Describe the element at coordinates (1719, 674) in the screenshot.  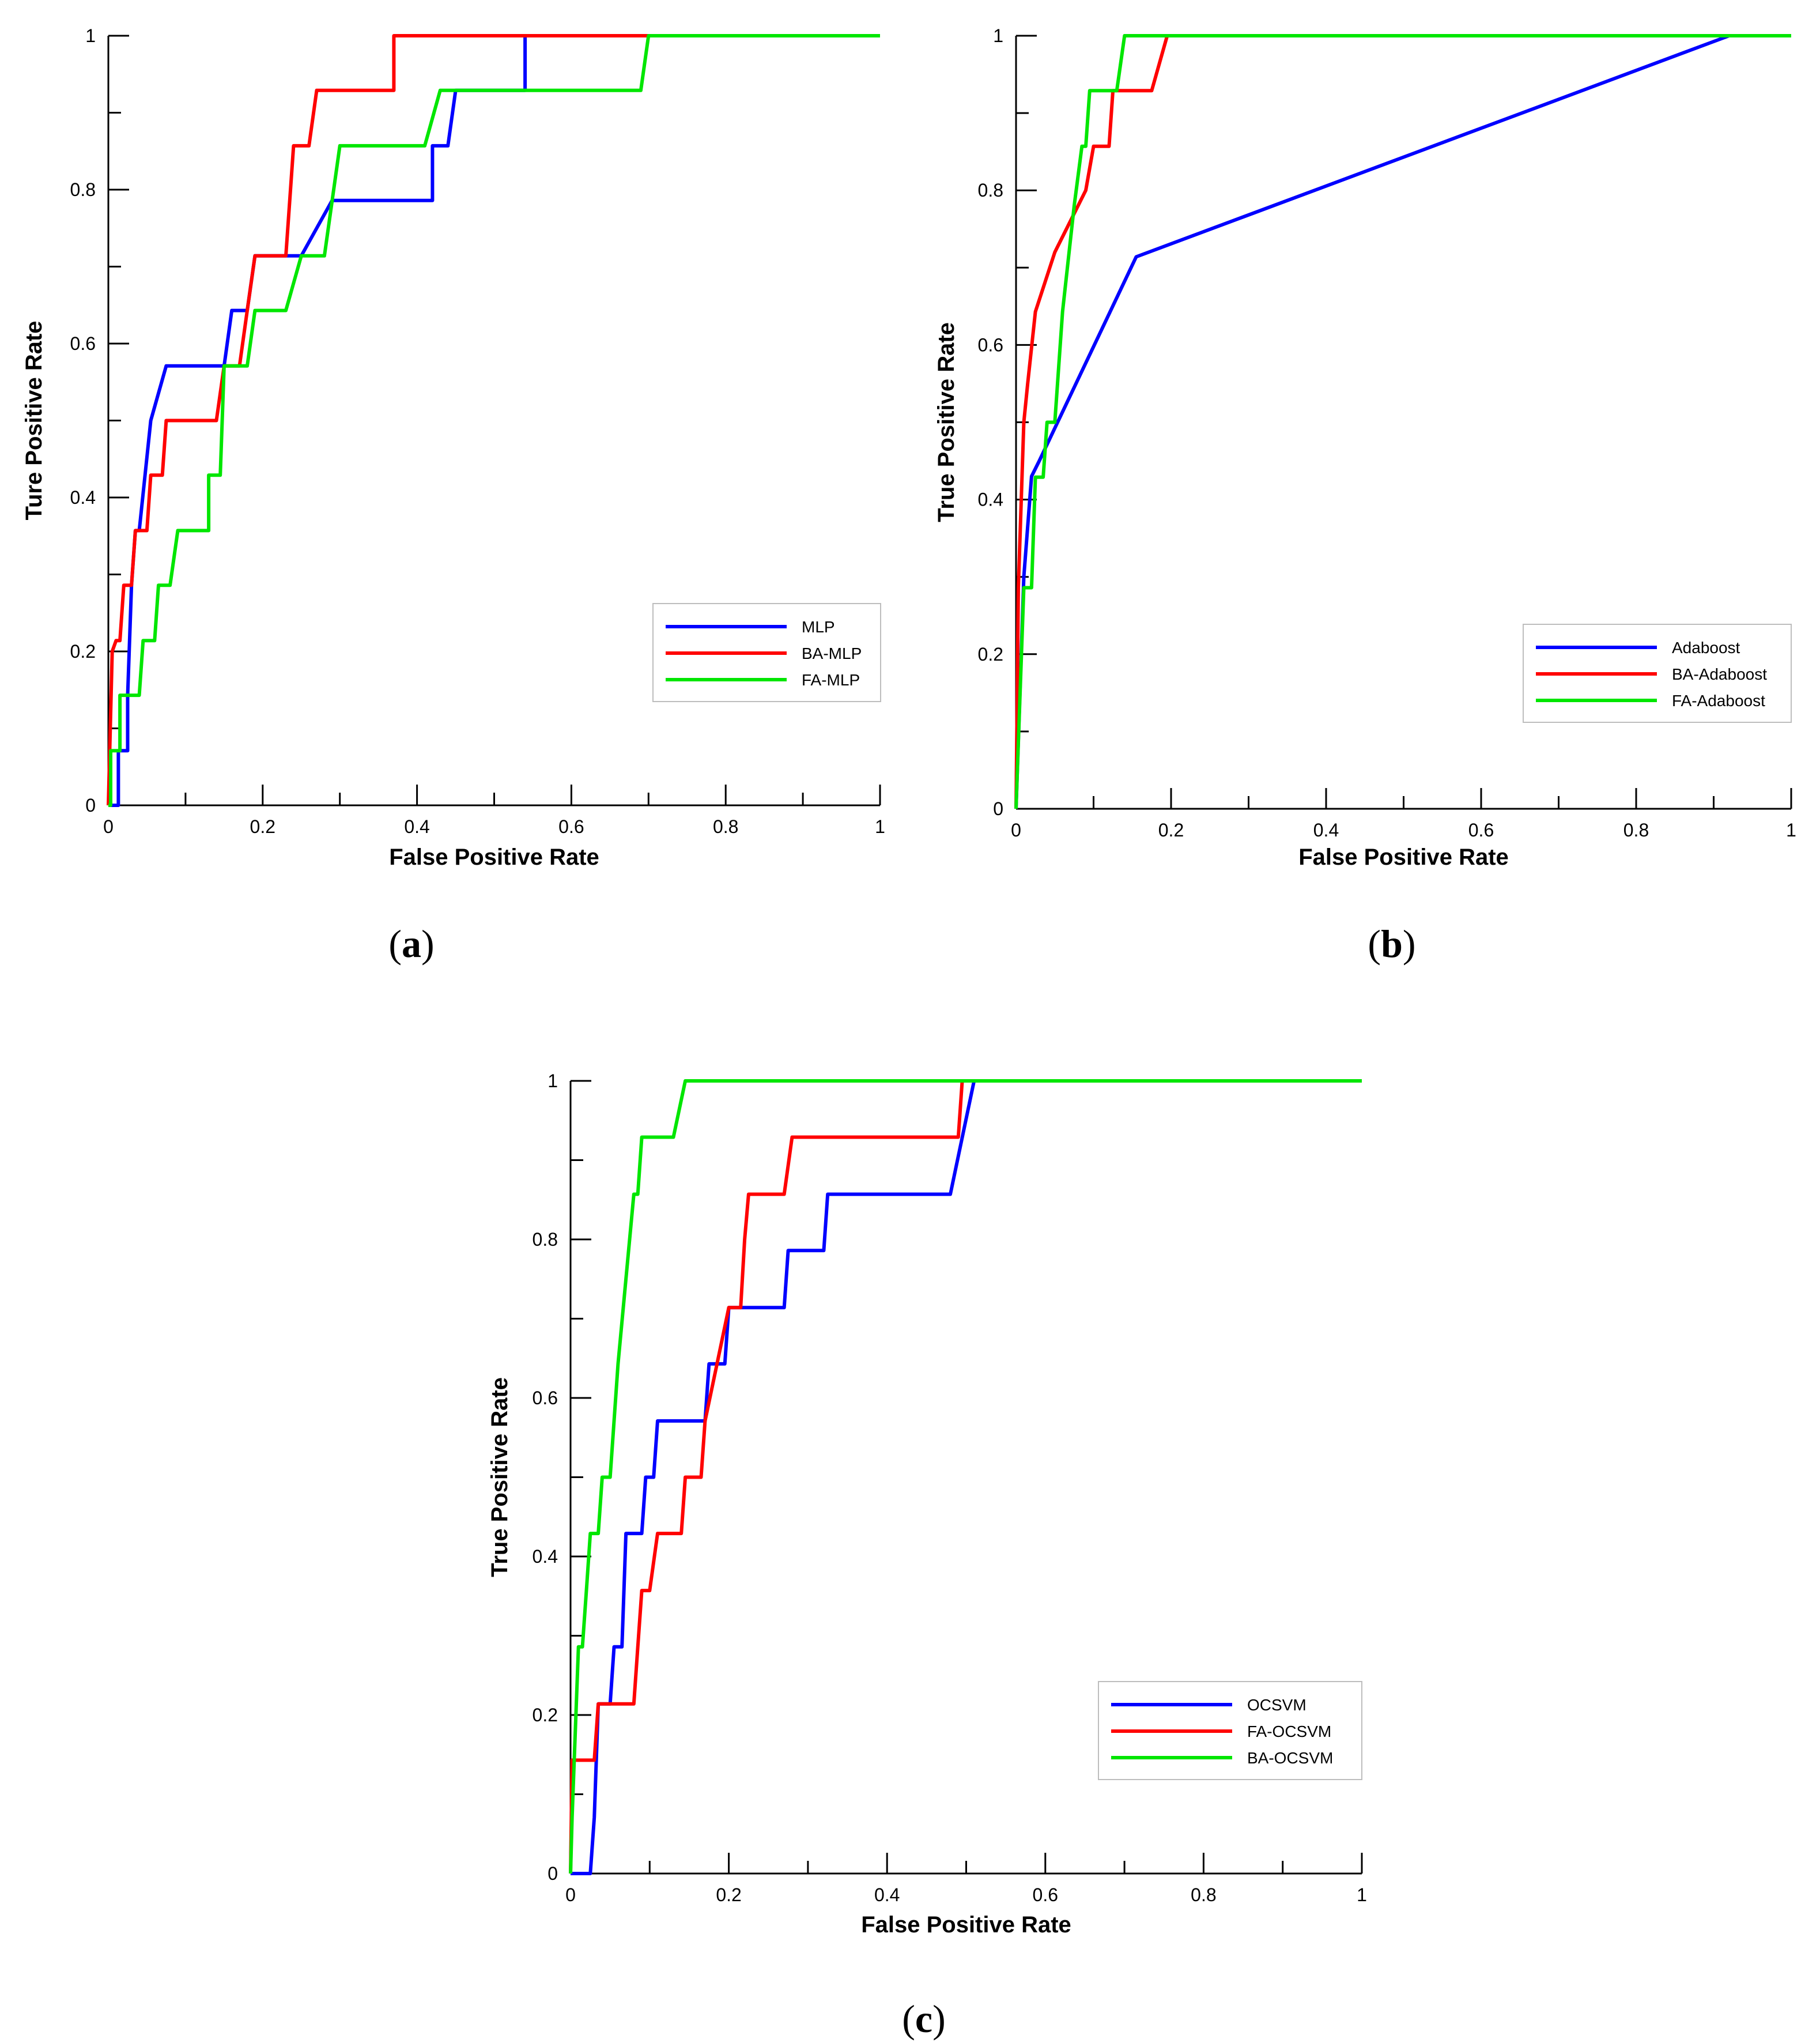
I see `legend-label: BA-Adaboost` at that location.